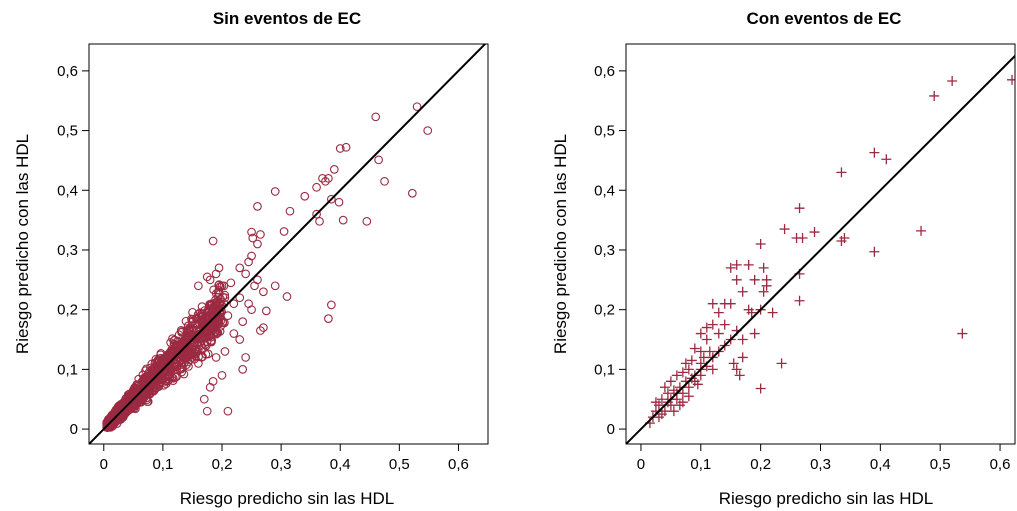 This screenshot has height=511, width=1017. I want to click on y-tick-label: 0,6, so click(604, 71).